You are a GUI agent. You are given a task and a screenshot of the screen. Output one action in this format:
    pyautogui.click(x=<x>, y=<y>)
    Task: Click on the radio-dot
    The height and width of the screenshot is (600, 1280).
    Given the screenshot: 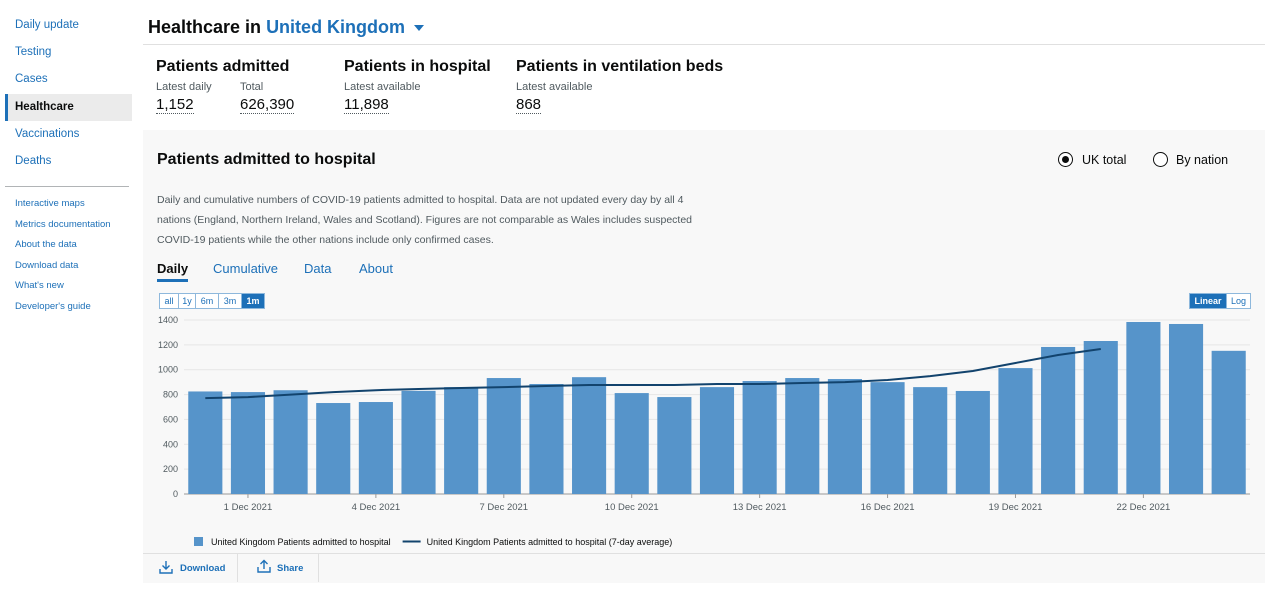 What is the action you would take?
    pyautogui.click(x=1065, y=159)
    